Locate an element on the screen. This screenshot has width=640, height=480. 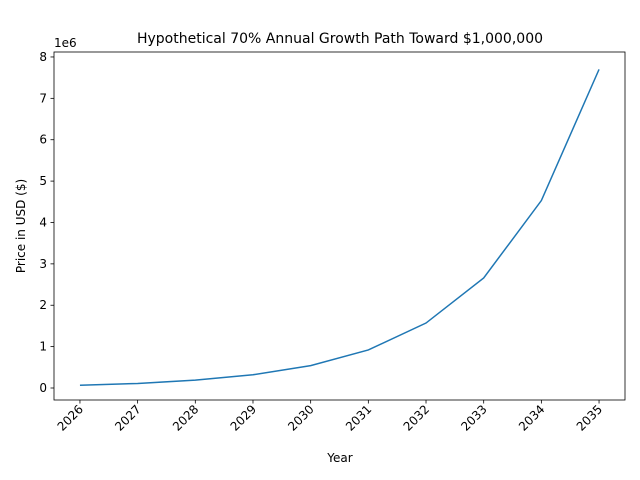
y-tick-label: 3 is located at coordinates (43, 264).